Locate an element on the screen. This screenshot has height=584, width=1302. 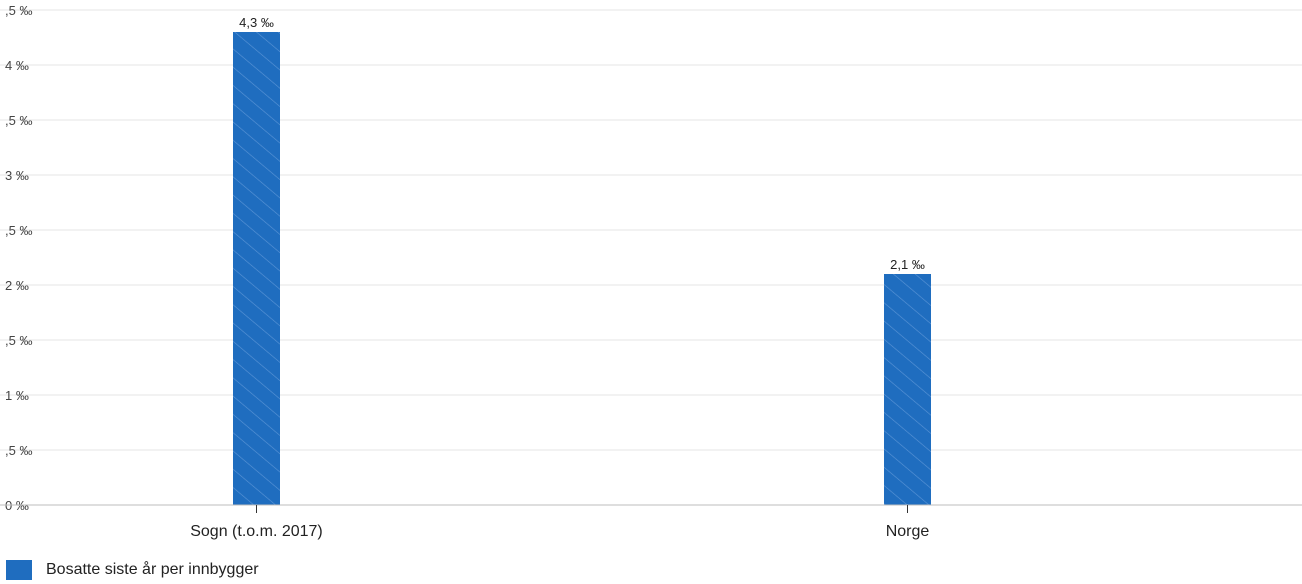
y-tick-label: 3 ‰ is located at coordinates (17, 175).